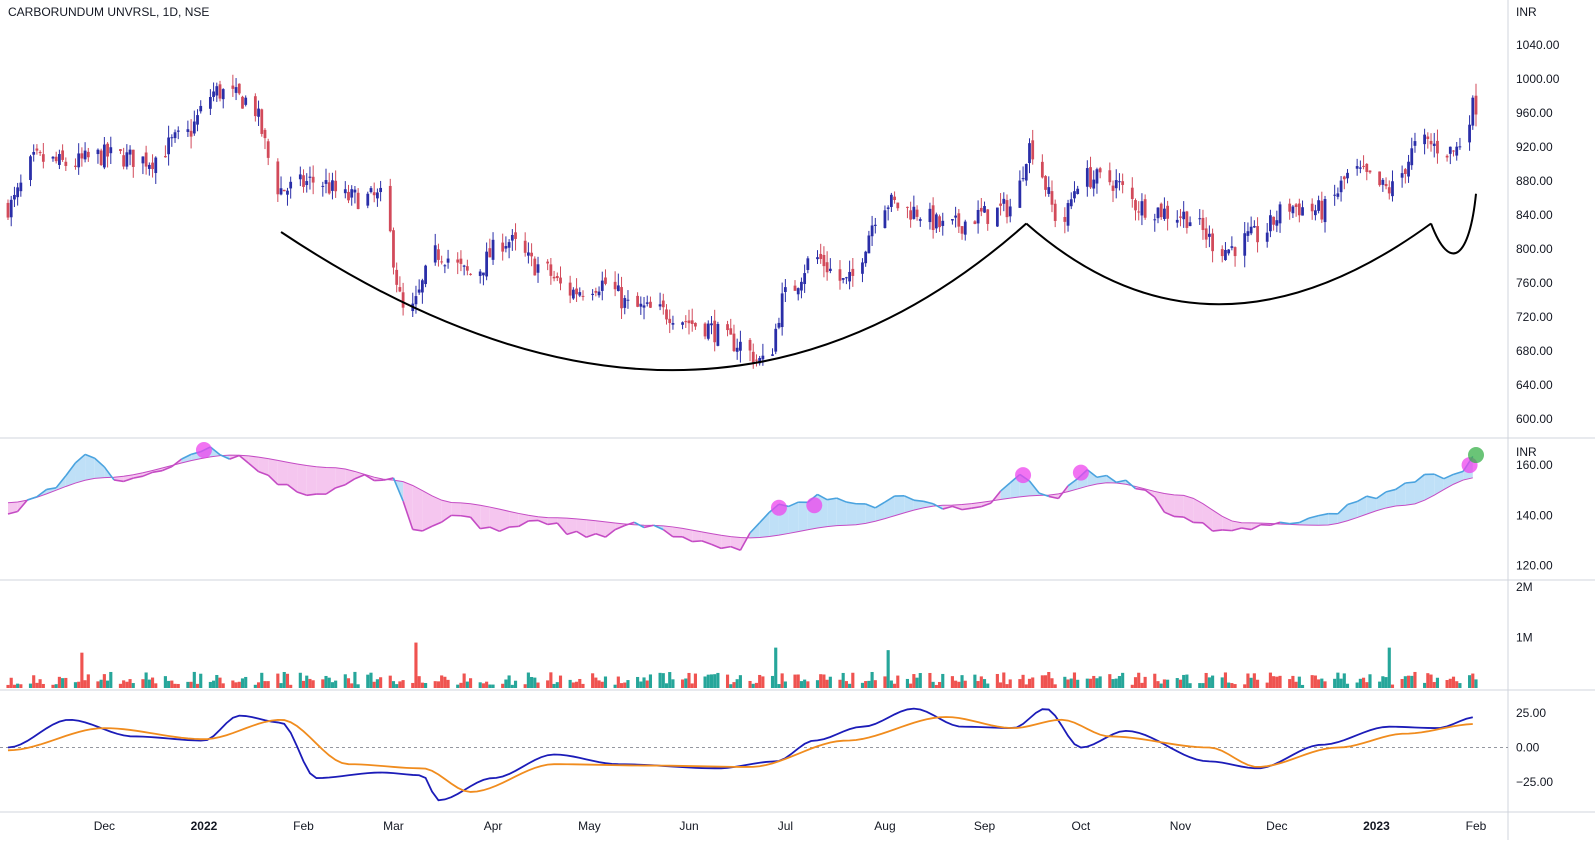 This screenshot has height=857, width=1595. What do you see at coordinates (1081, 826) in the screenshot?
I see `x-tick-label: Oct` at bounding box center [1081, 826].